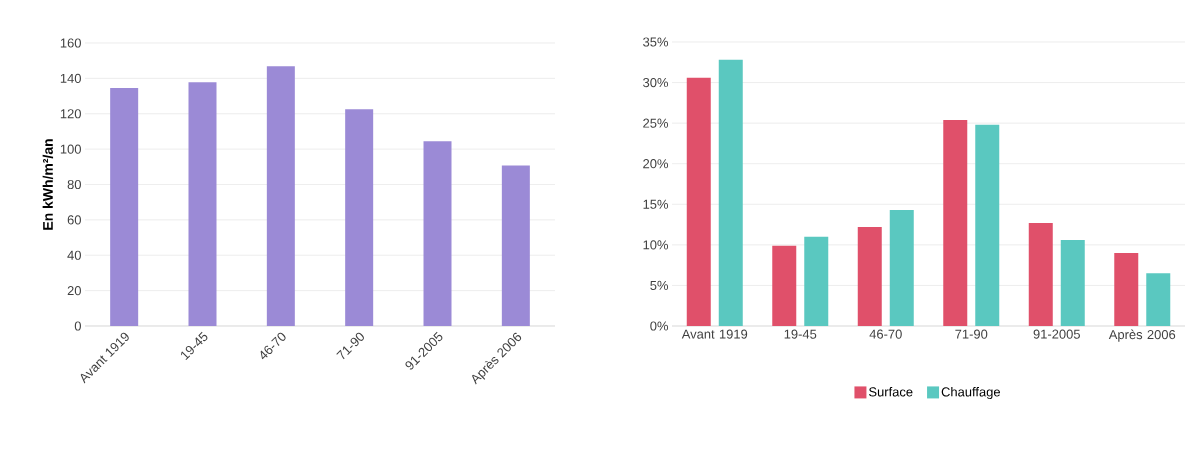 This screenshot has width=1202, height=450. What do you see at coordinates (891, 391) in the screenshot?
I see `legend-label: Surface` at bounding box center [891, 391].